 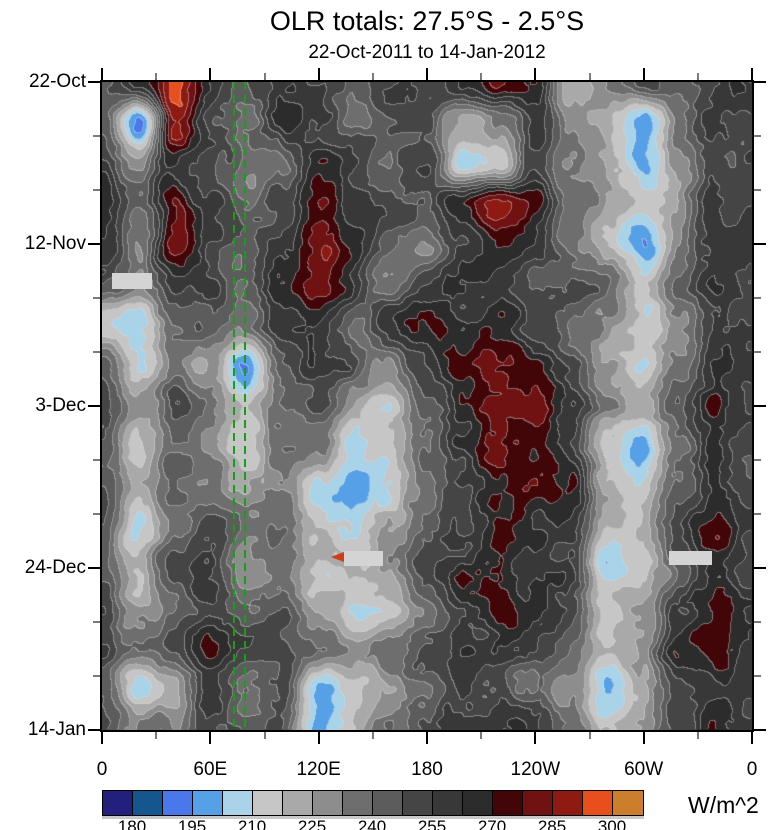 What do you see at coordinates (535, 769) in the screenshot?
I see `x-axis-tick-label: 120W` at bounding box center [535, 769].